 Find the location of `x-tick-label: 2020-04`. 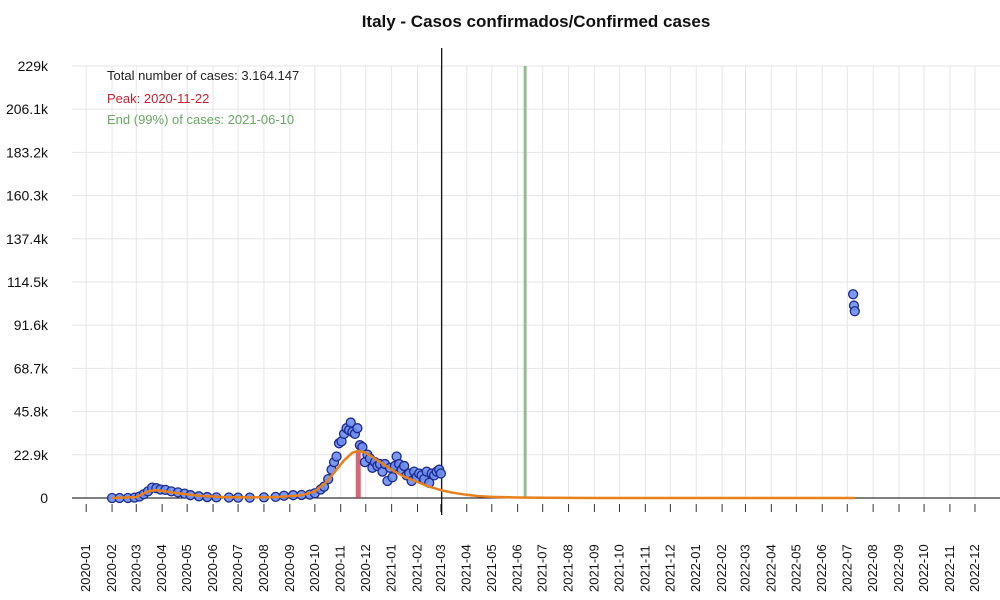

x-tick-label: 2020-04 is located at coordinates (161, 568).